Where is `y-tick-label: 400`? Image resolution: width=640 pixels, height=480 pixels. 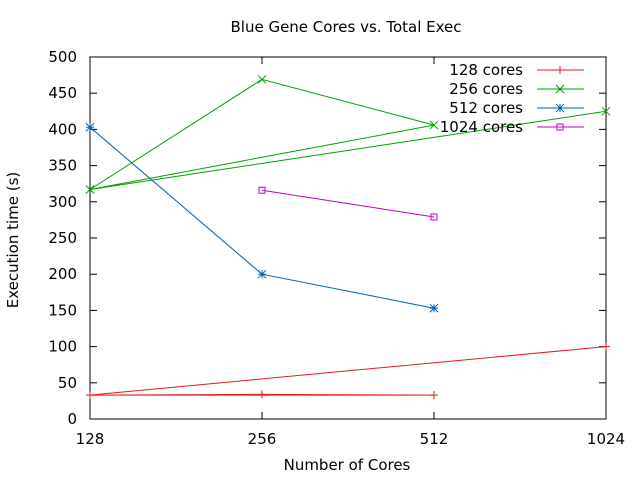
y-tick-label: 400 is located at coordinates (62, 129).